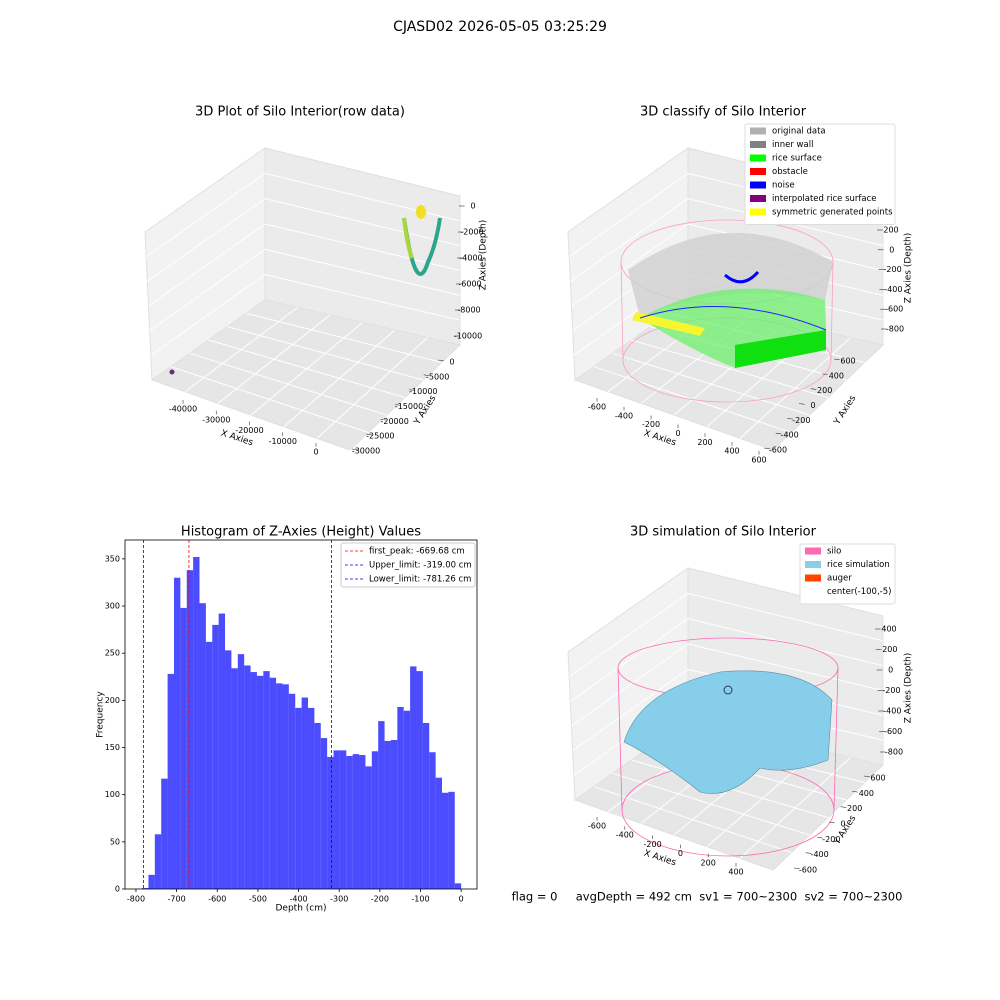  I want to click on y-tick-label: -30000, so click(366, 451).